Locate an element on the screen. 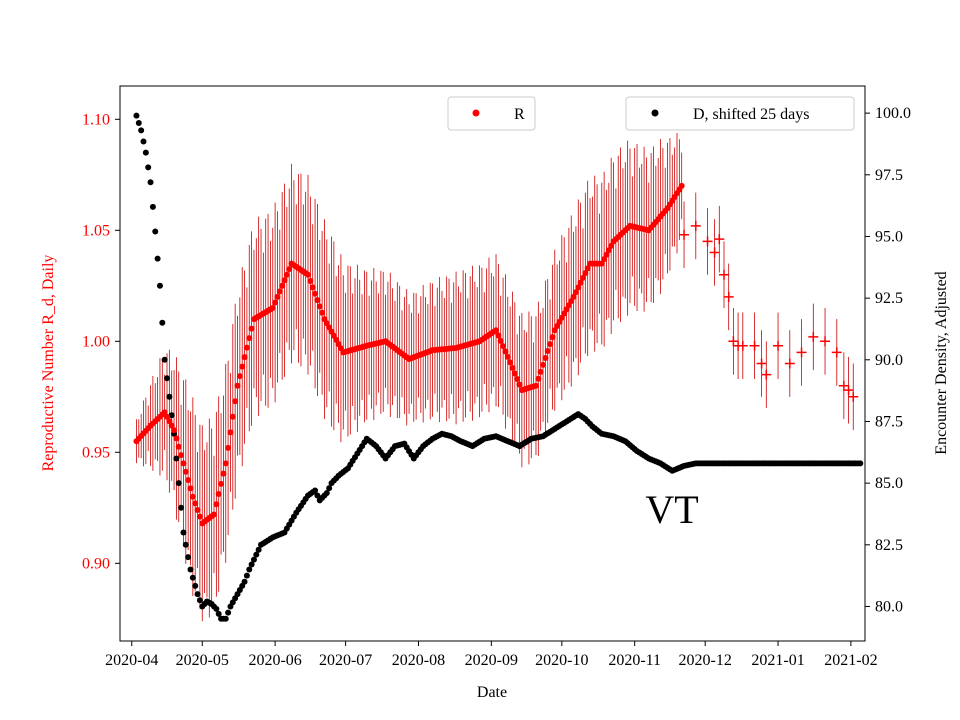 The height and width of the screenshot is (720, 960). x-tick-label: 2020-09 is located at coordinates (491, 660).